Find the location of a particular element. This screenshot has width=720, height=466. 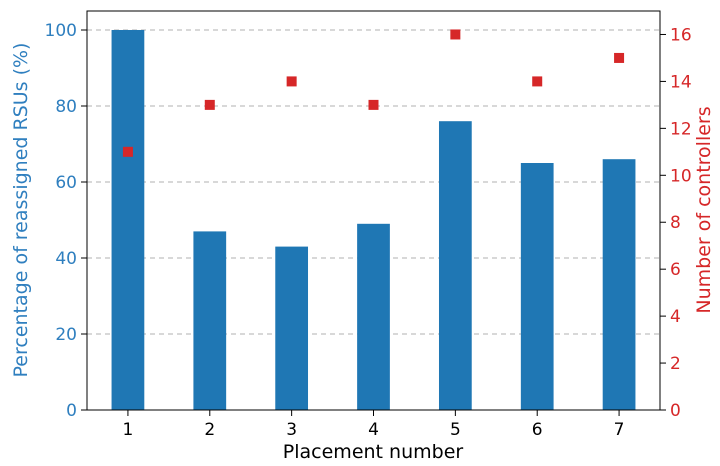

x-tick-label: 4 is located at coordinates (373, 430).